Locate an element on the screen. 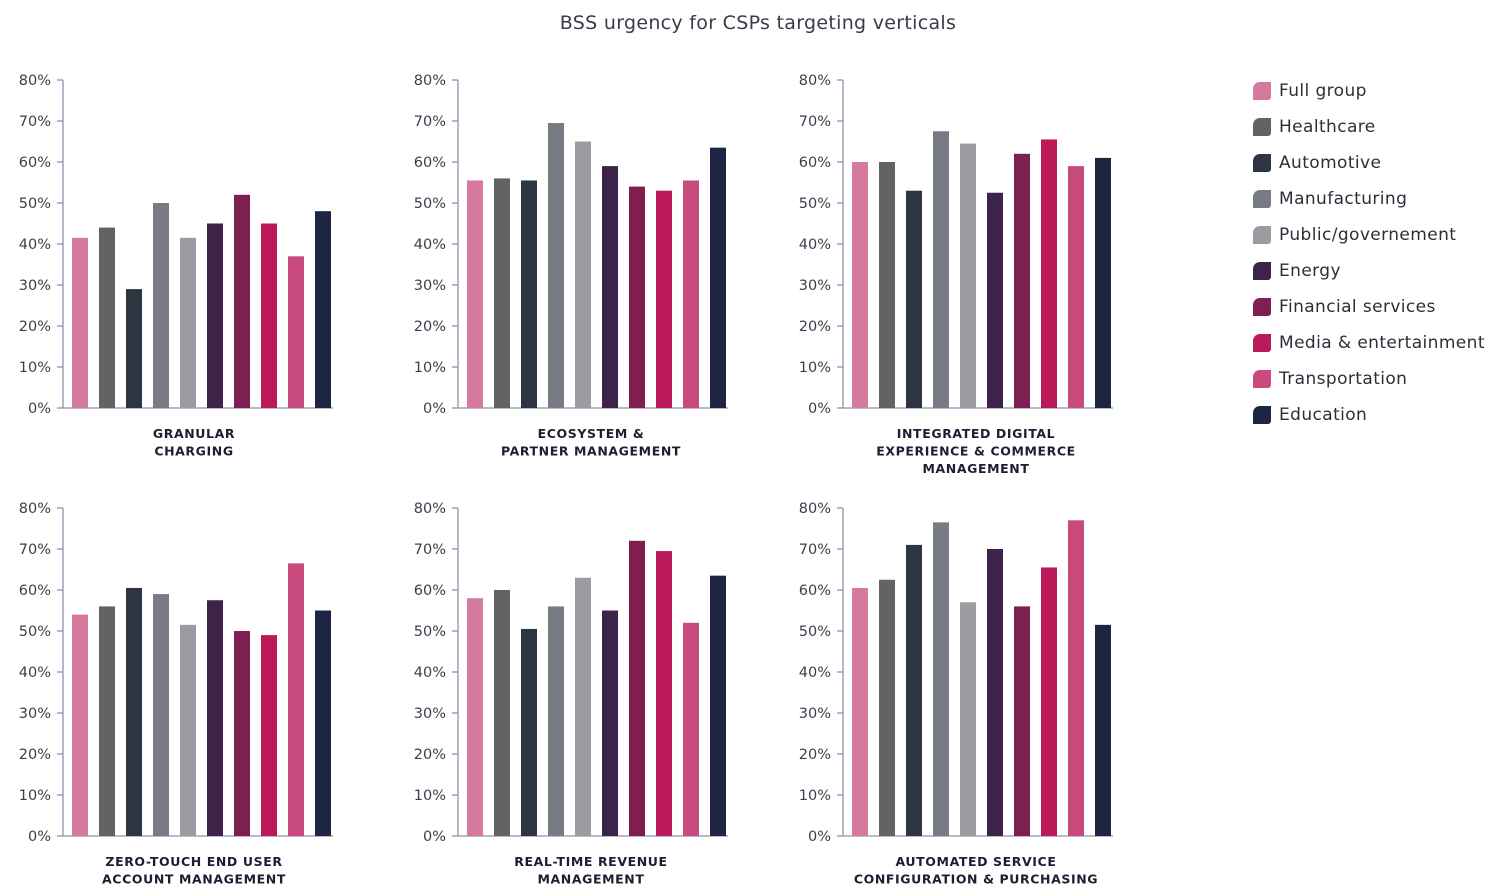  legend-item: Automotive is located at coordinates (1369, 163).